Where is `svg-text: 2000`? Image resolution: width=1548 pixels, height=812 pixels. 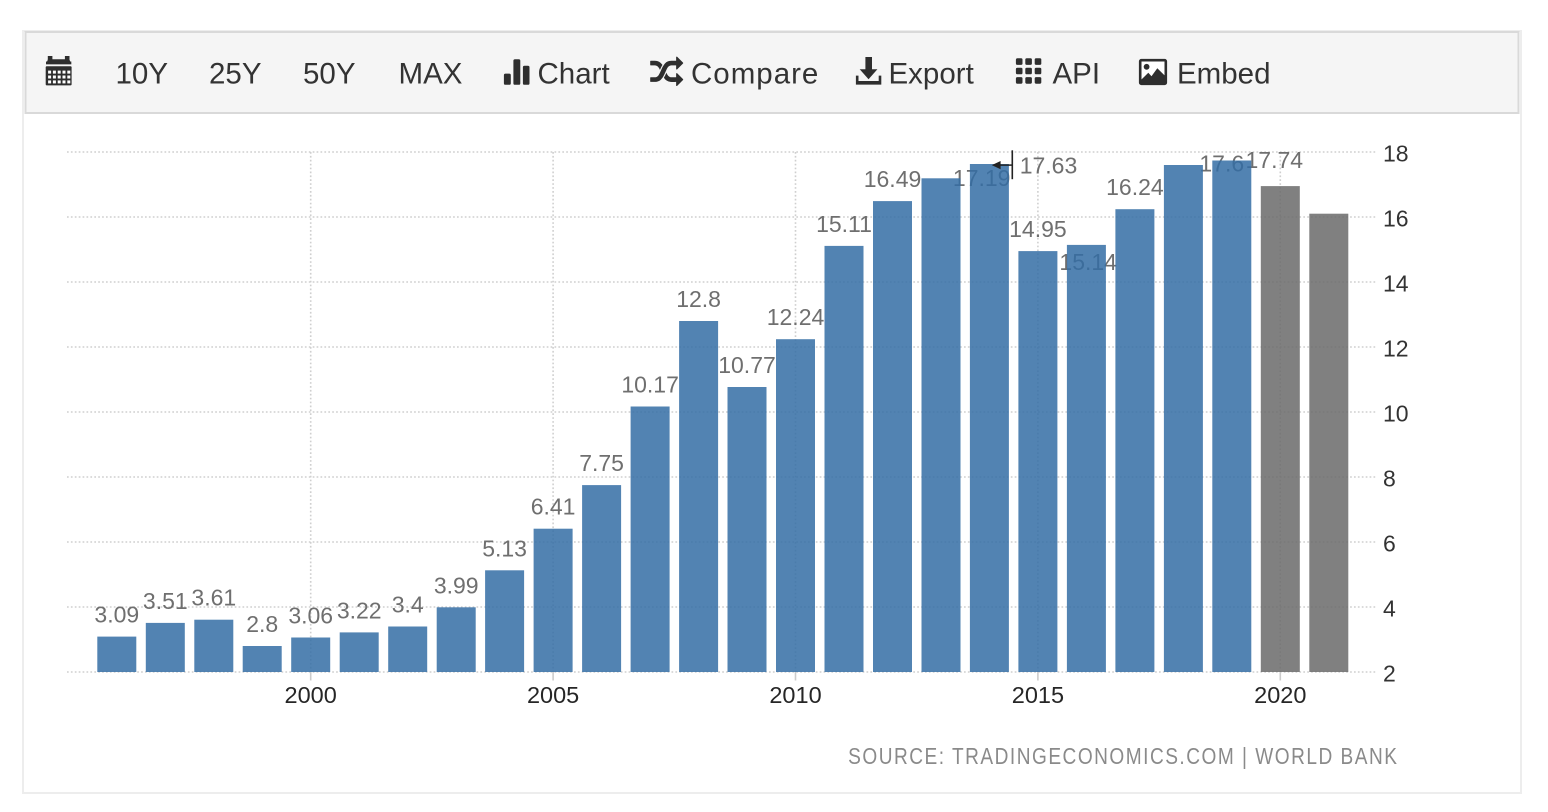 svg-text: 2000 is located at coordinates (311, 695).